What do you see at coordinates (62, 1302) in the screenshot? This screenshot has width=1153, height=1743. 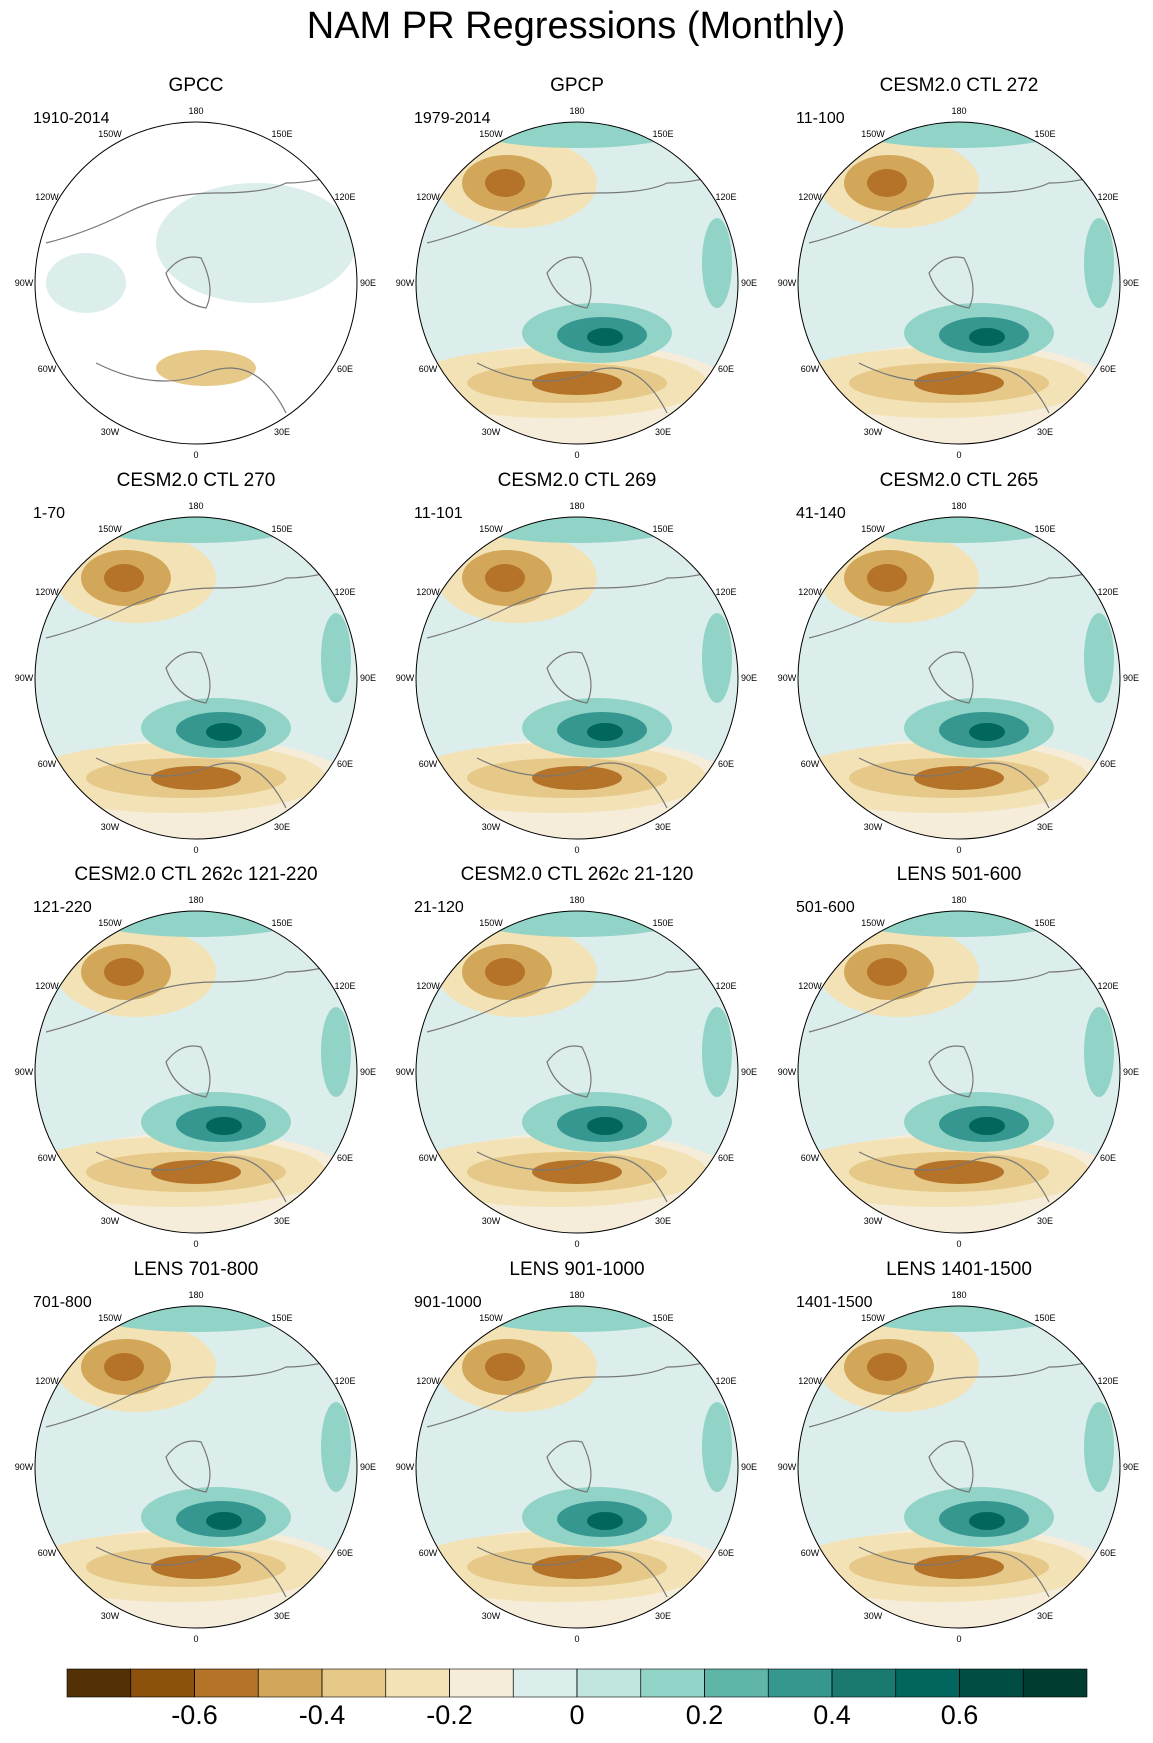 I see `panel-period: 701-800` at bounding box center [62, 1302].